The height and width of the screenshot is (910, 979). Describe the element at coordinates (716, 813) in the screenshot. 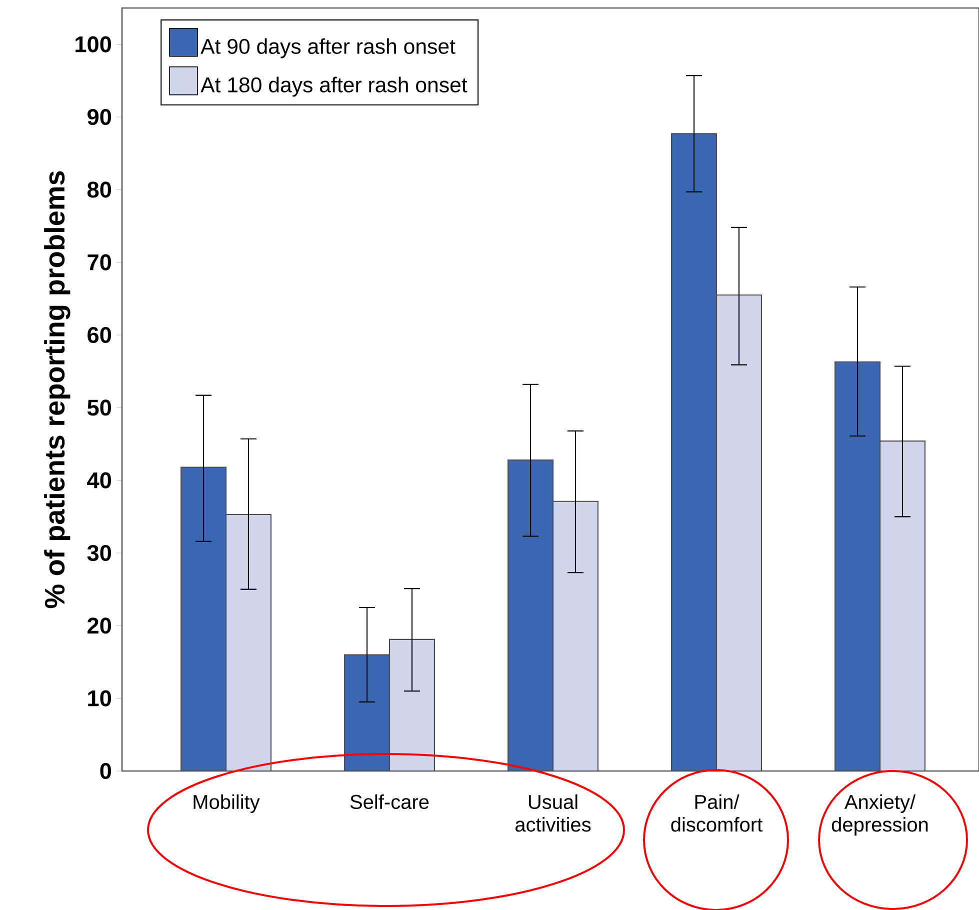

I see `x-tick-label: Pain/ discomfort` at that location.